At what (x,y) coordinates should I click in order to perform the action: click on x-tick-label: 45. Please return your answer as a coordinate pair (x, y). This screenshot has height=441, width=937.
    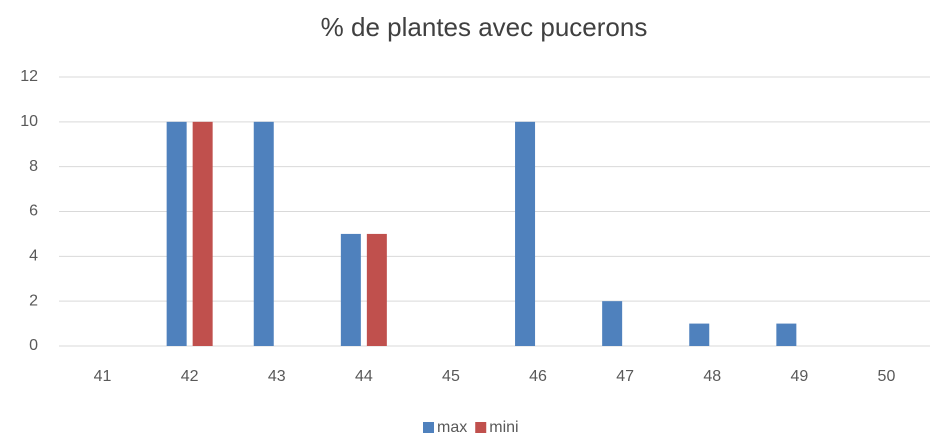
    Looking at the image, I should click on (451, 376).